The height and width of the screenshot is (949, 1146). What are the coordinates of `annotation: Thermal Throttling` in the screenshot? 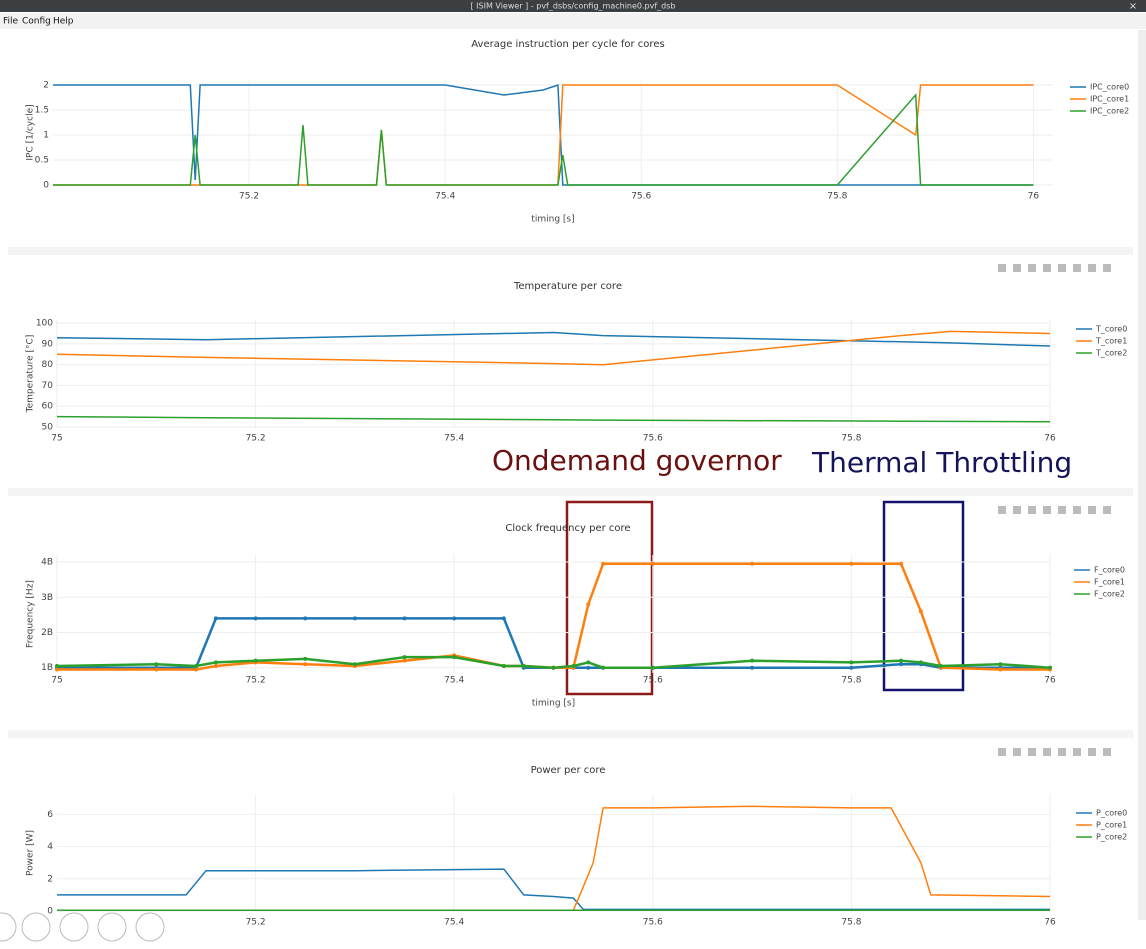 It's located at (941, 462).